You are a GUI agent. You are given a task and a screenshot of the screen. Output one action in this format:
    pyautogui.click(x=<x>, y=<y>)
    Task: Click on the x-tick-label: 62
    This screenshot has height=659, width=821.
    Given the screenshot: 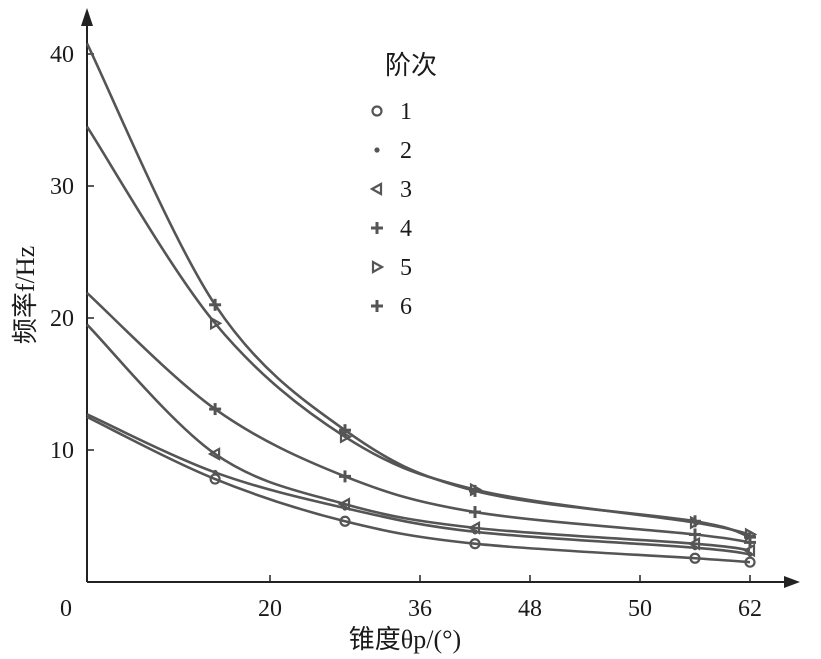 What is the action you would take?
    pyautogui.click(x=750, y=609)
    